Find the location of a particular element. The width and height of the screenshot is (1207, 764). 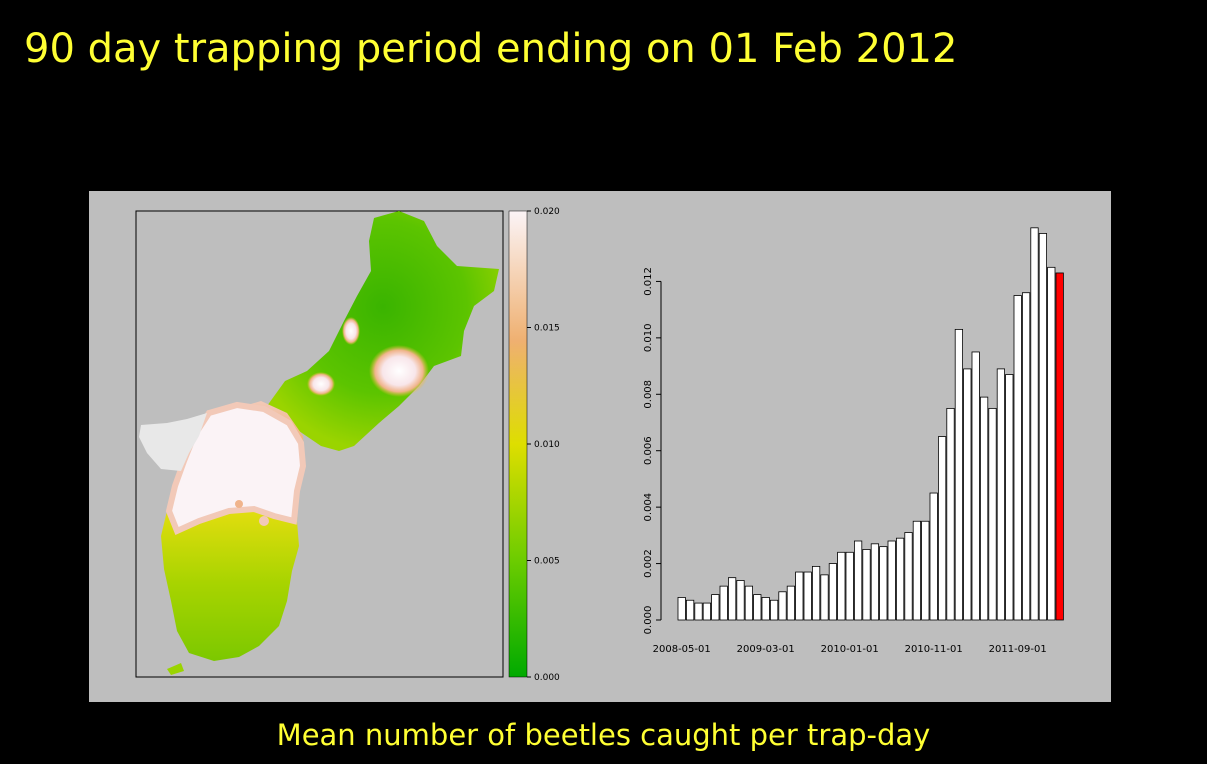

map-hotspot-dot is located at coordinates (239, 504).